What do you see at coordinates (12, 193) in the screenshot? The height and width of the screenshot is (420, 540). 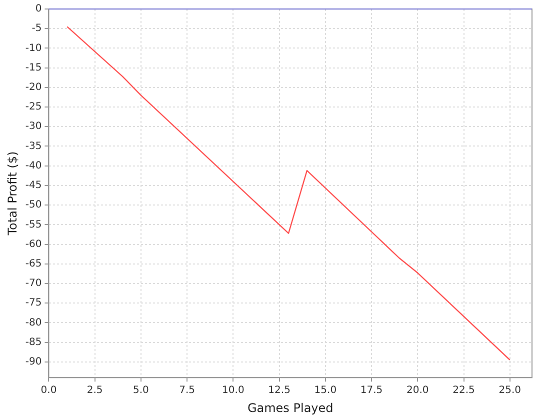 I see `y-axis-title: Total Profit ($)` at bounding box center [12, 193].